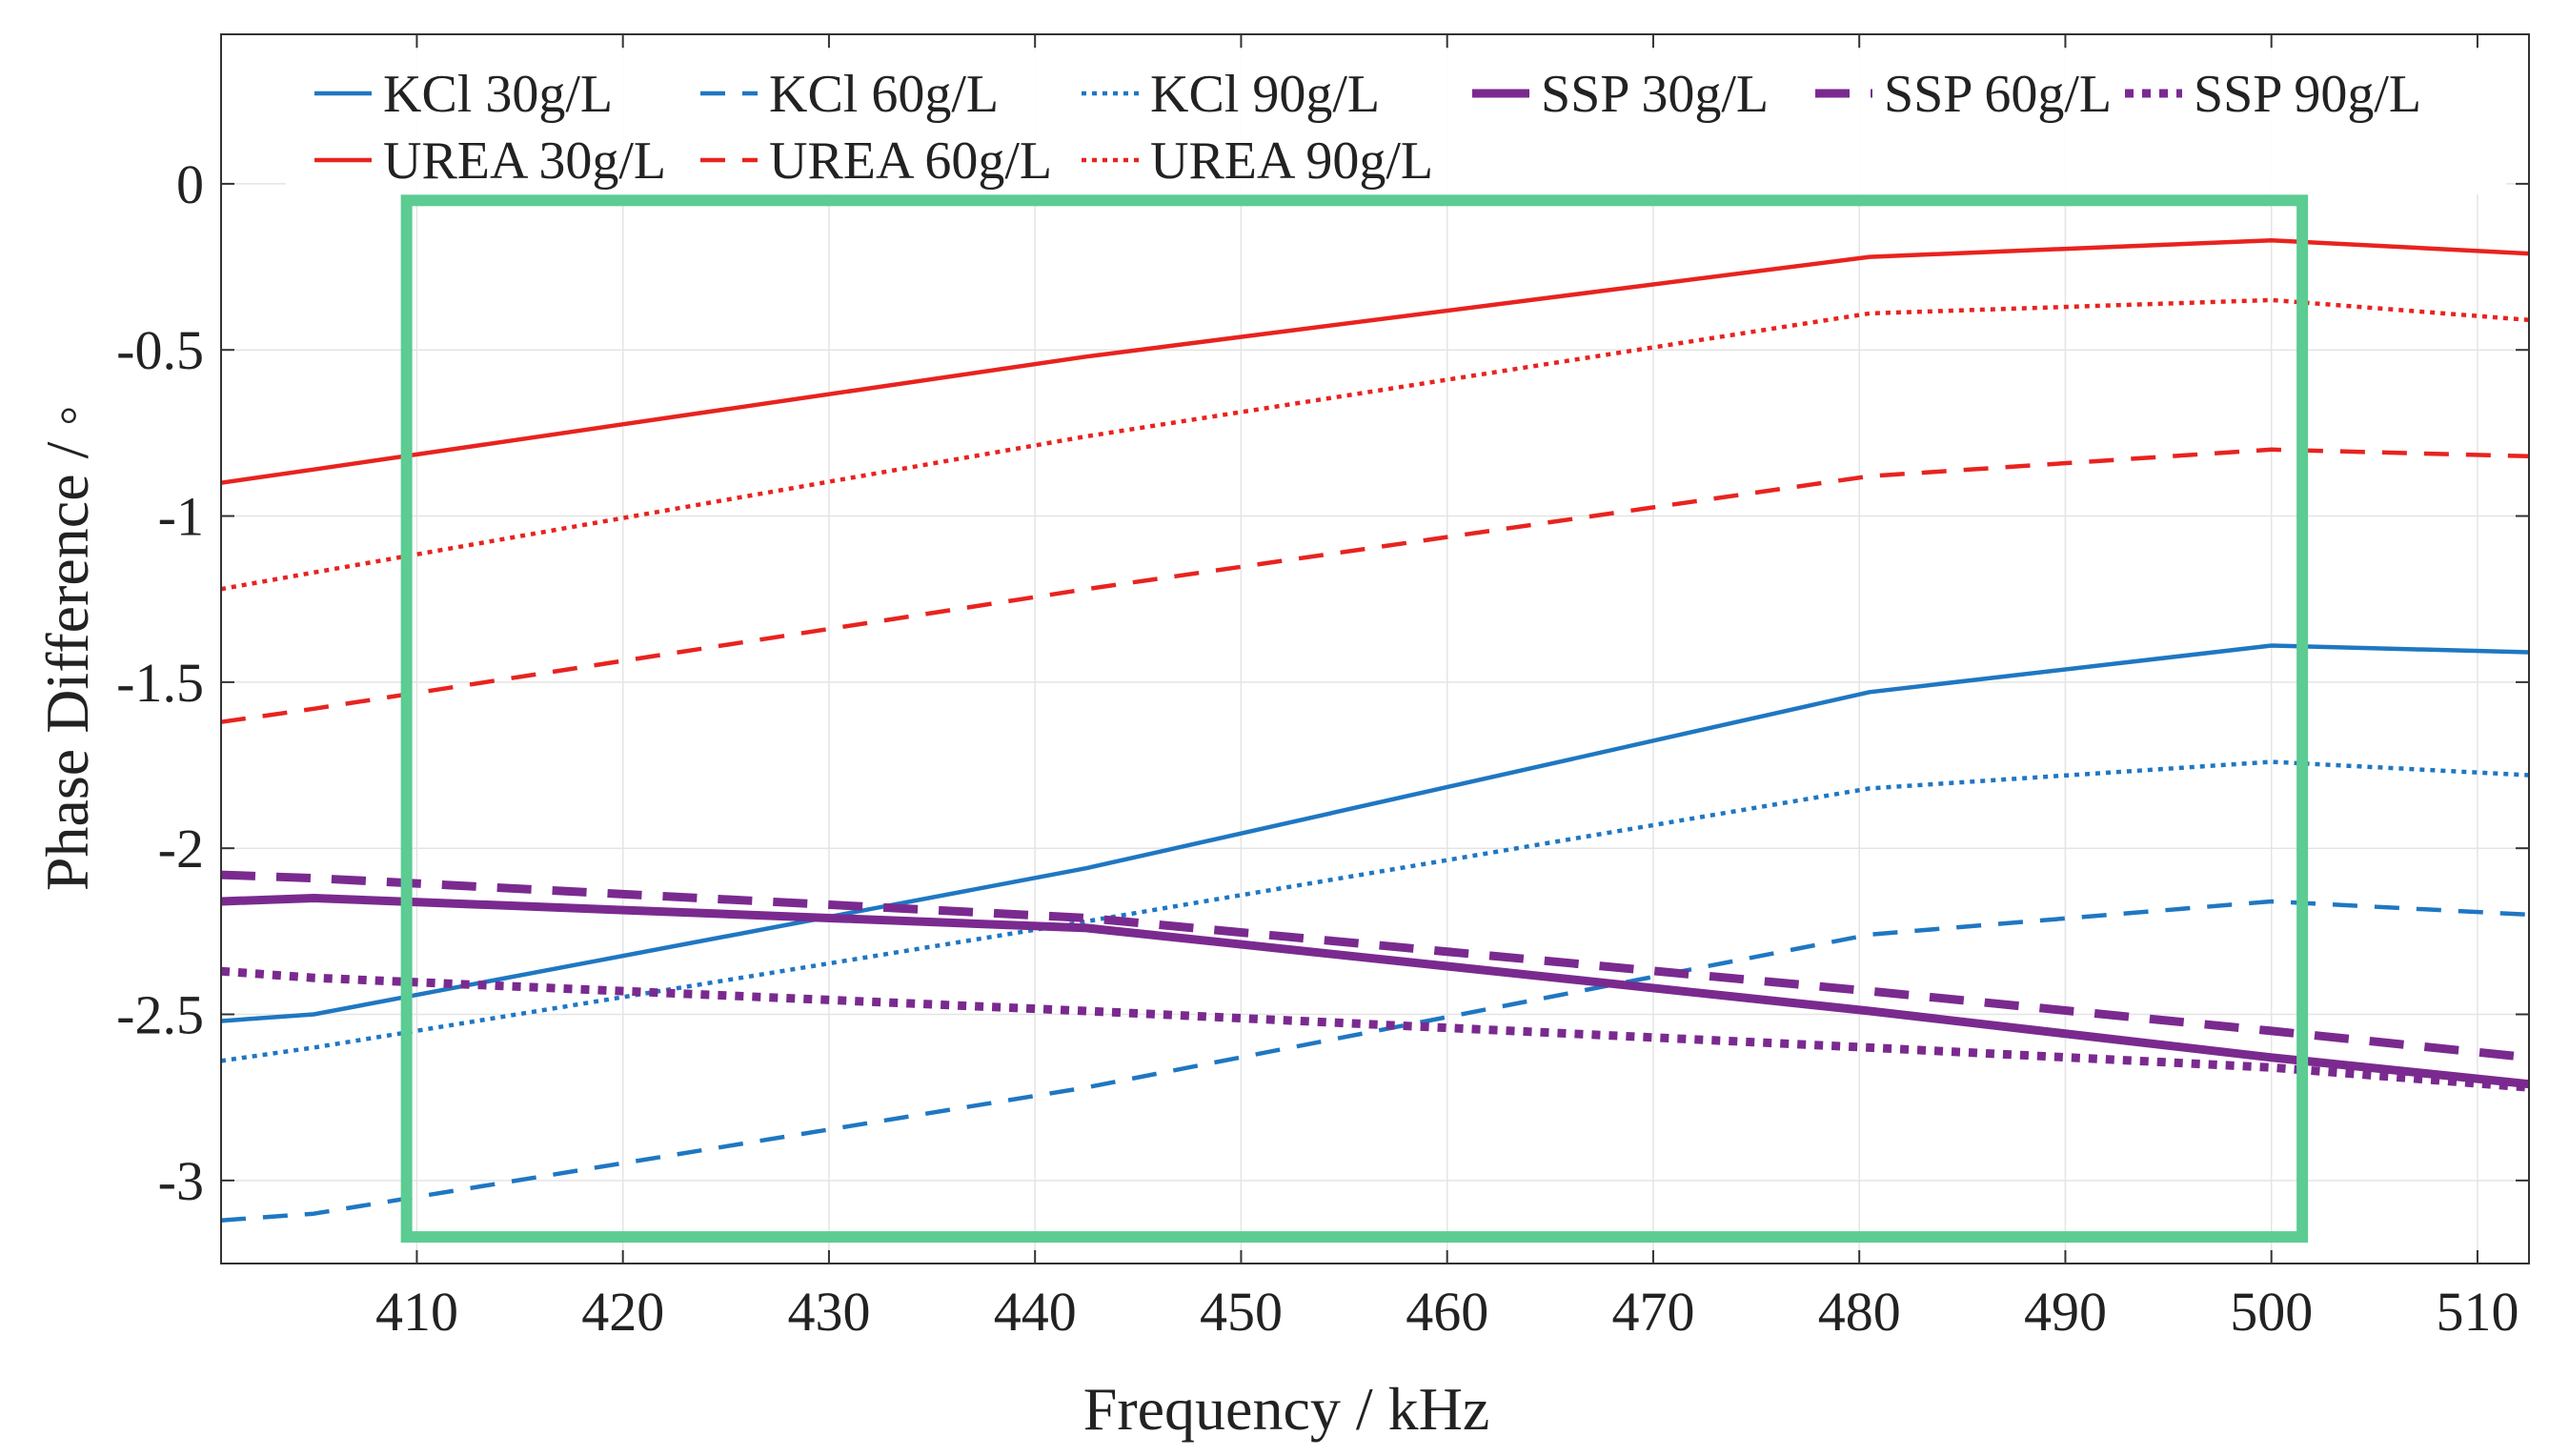 The image size is (2549, 1456). Describe the element at coordinates (1375, 1029) in the screenshot. I see `series-line-ssp-90g-l` at that location.